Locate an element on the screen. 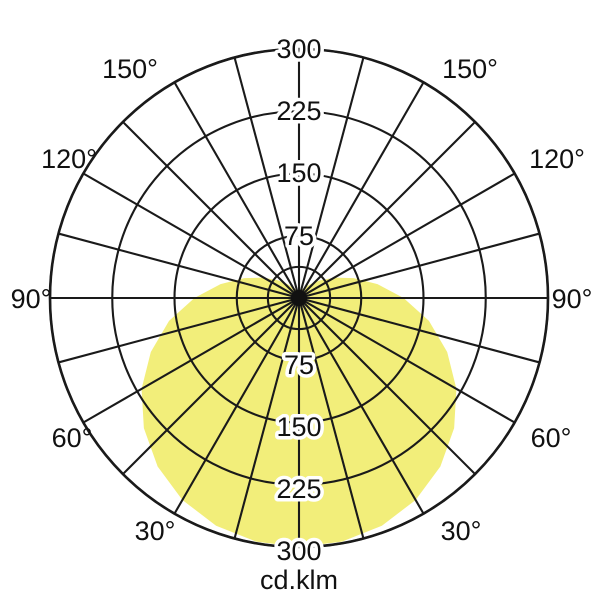 The image size is (600, 600). radial-tick-label-225-bottom: 225 is located at coordinates (298, 489).